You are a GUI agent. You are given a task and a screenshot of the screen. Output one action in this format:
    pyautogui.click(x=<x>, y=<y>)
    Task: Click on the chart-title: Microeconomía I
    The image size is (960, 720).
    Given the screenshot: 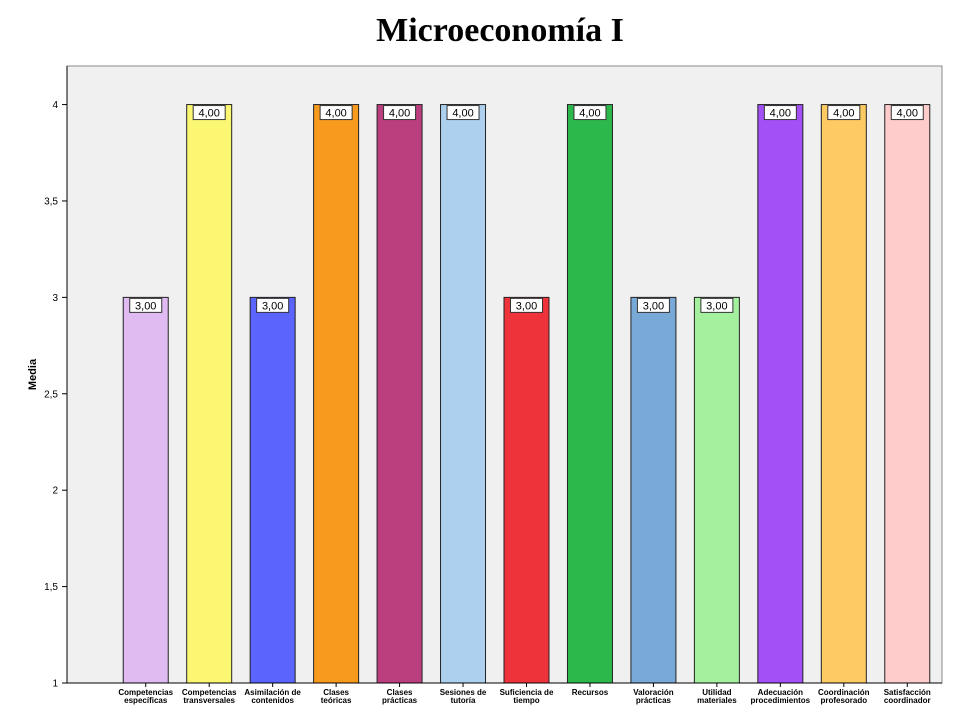 What is the action you would take?
    pyautogui.click(x=500, y=30)
    